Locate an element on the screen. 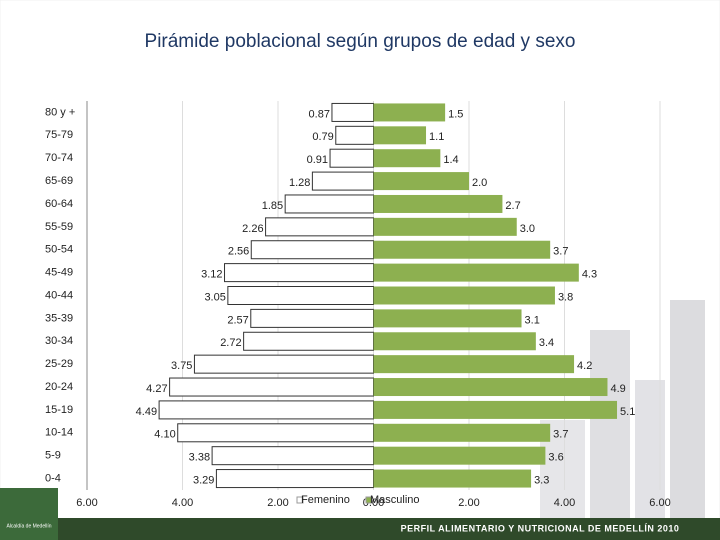 This screenshot has width=720, height=540. y-tick-label: 20-24 is located at coordinates (59, 387).